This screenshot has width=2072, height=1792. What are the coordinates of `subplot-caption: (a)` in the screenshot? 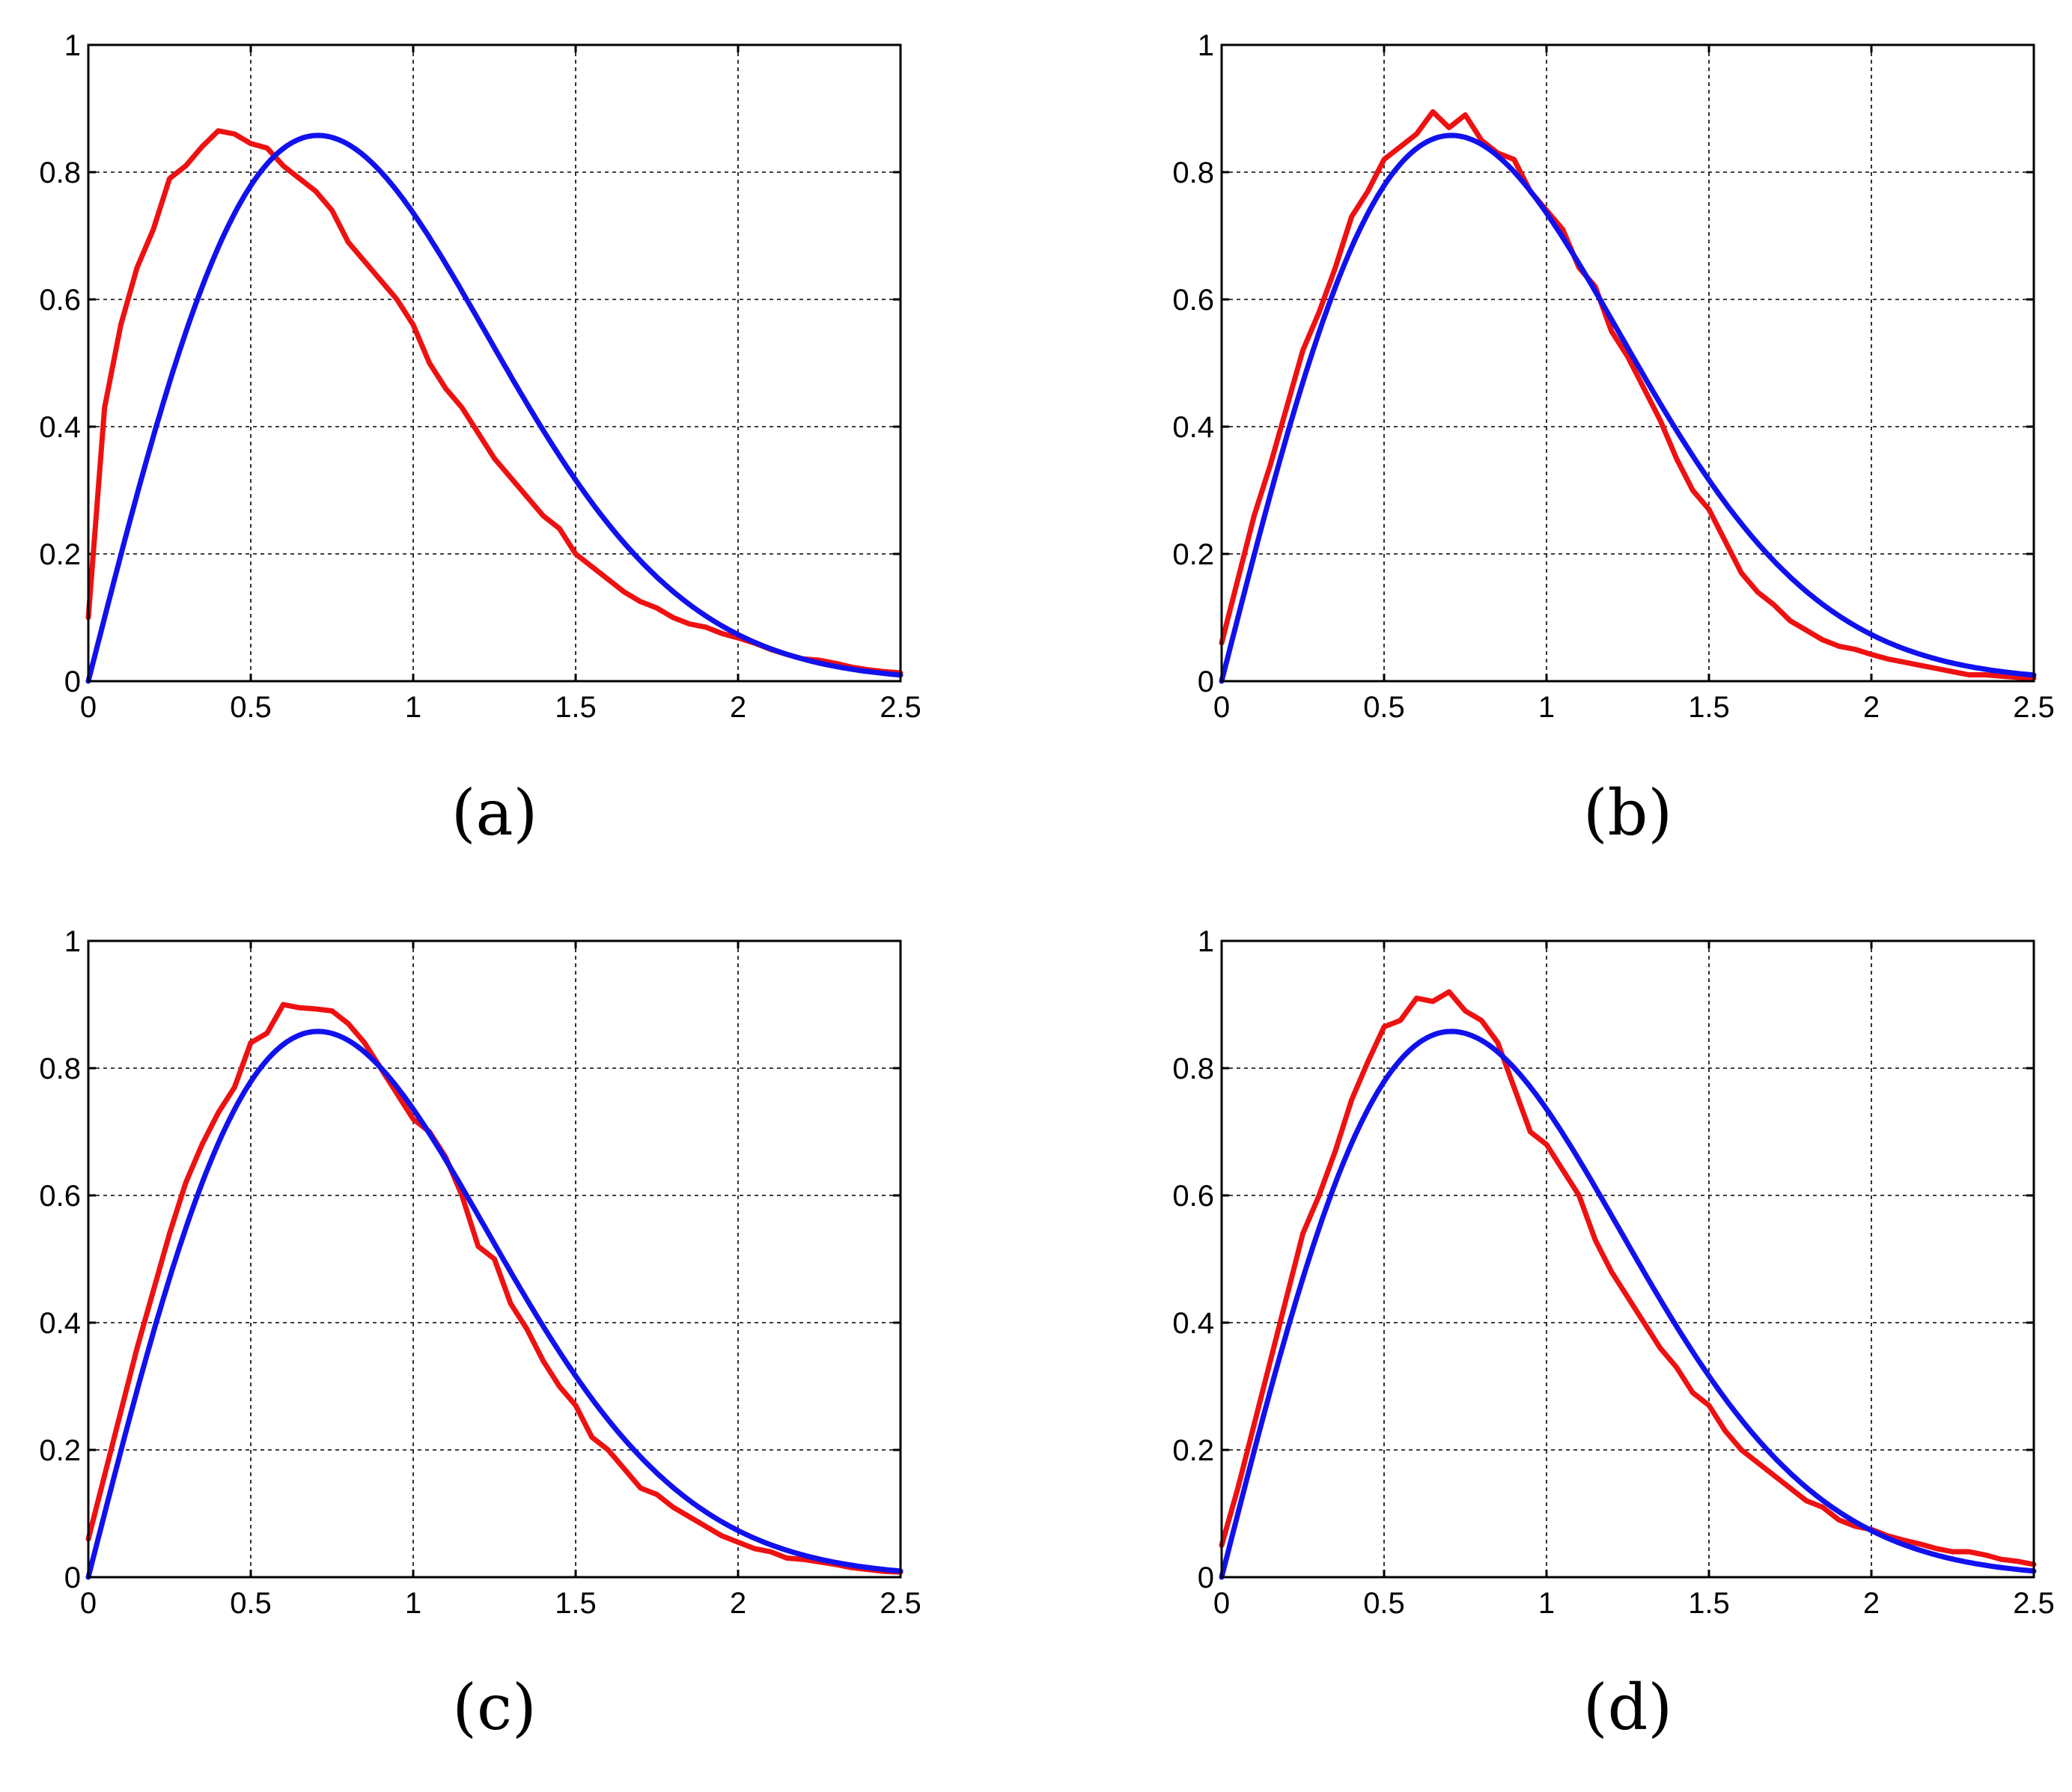 It's located at (495, 813).